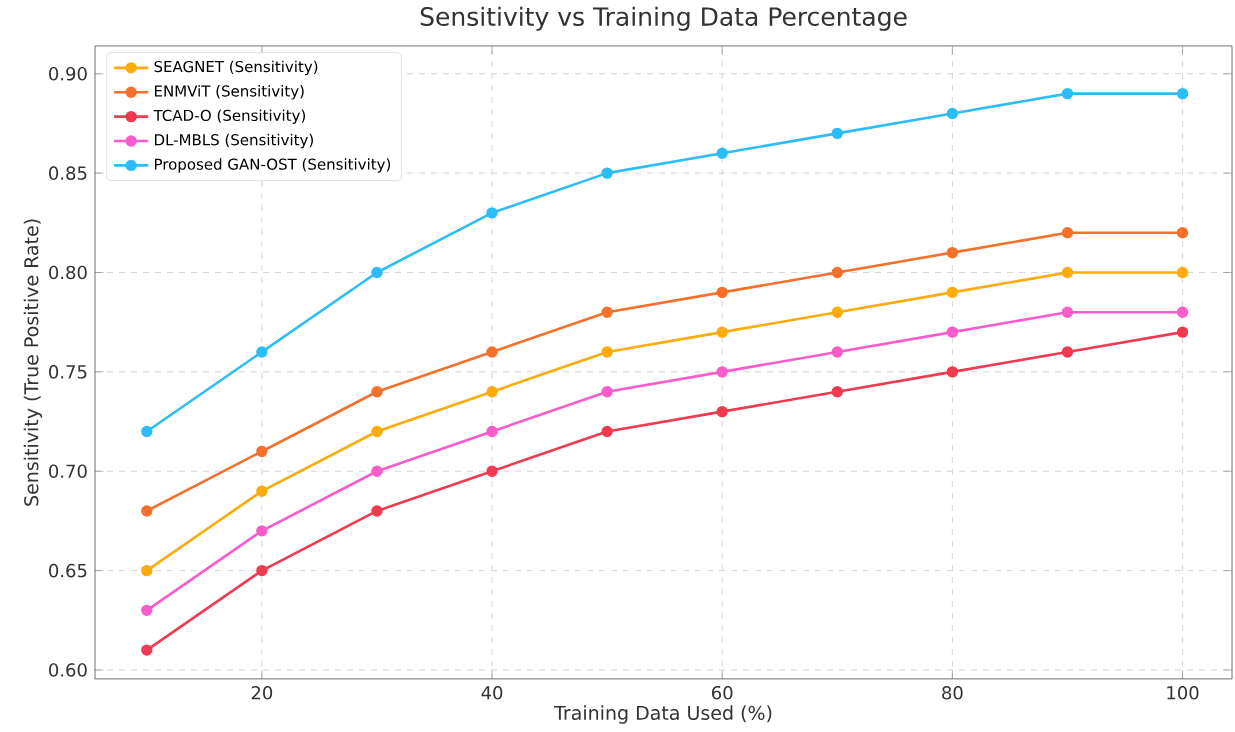  What do you see at coordinates (33, 362) in the screenshot?
I see `y-axis-title: Sensitivity (True Positive Rate)` at bounding box center [33, 362].